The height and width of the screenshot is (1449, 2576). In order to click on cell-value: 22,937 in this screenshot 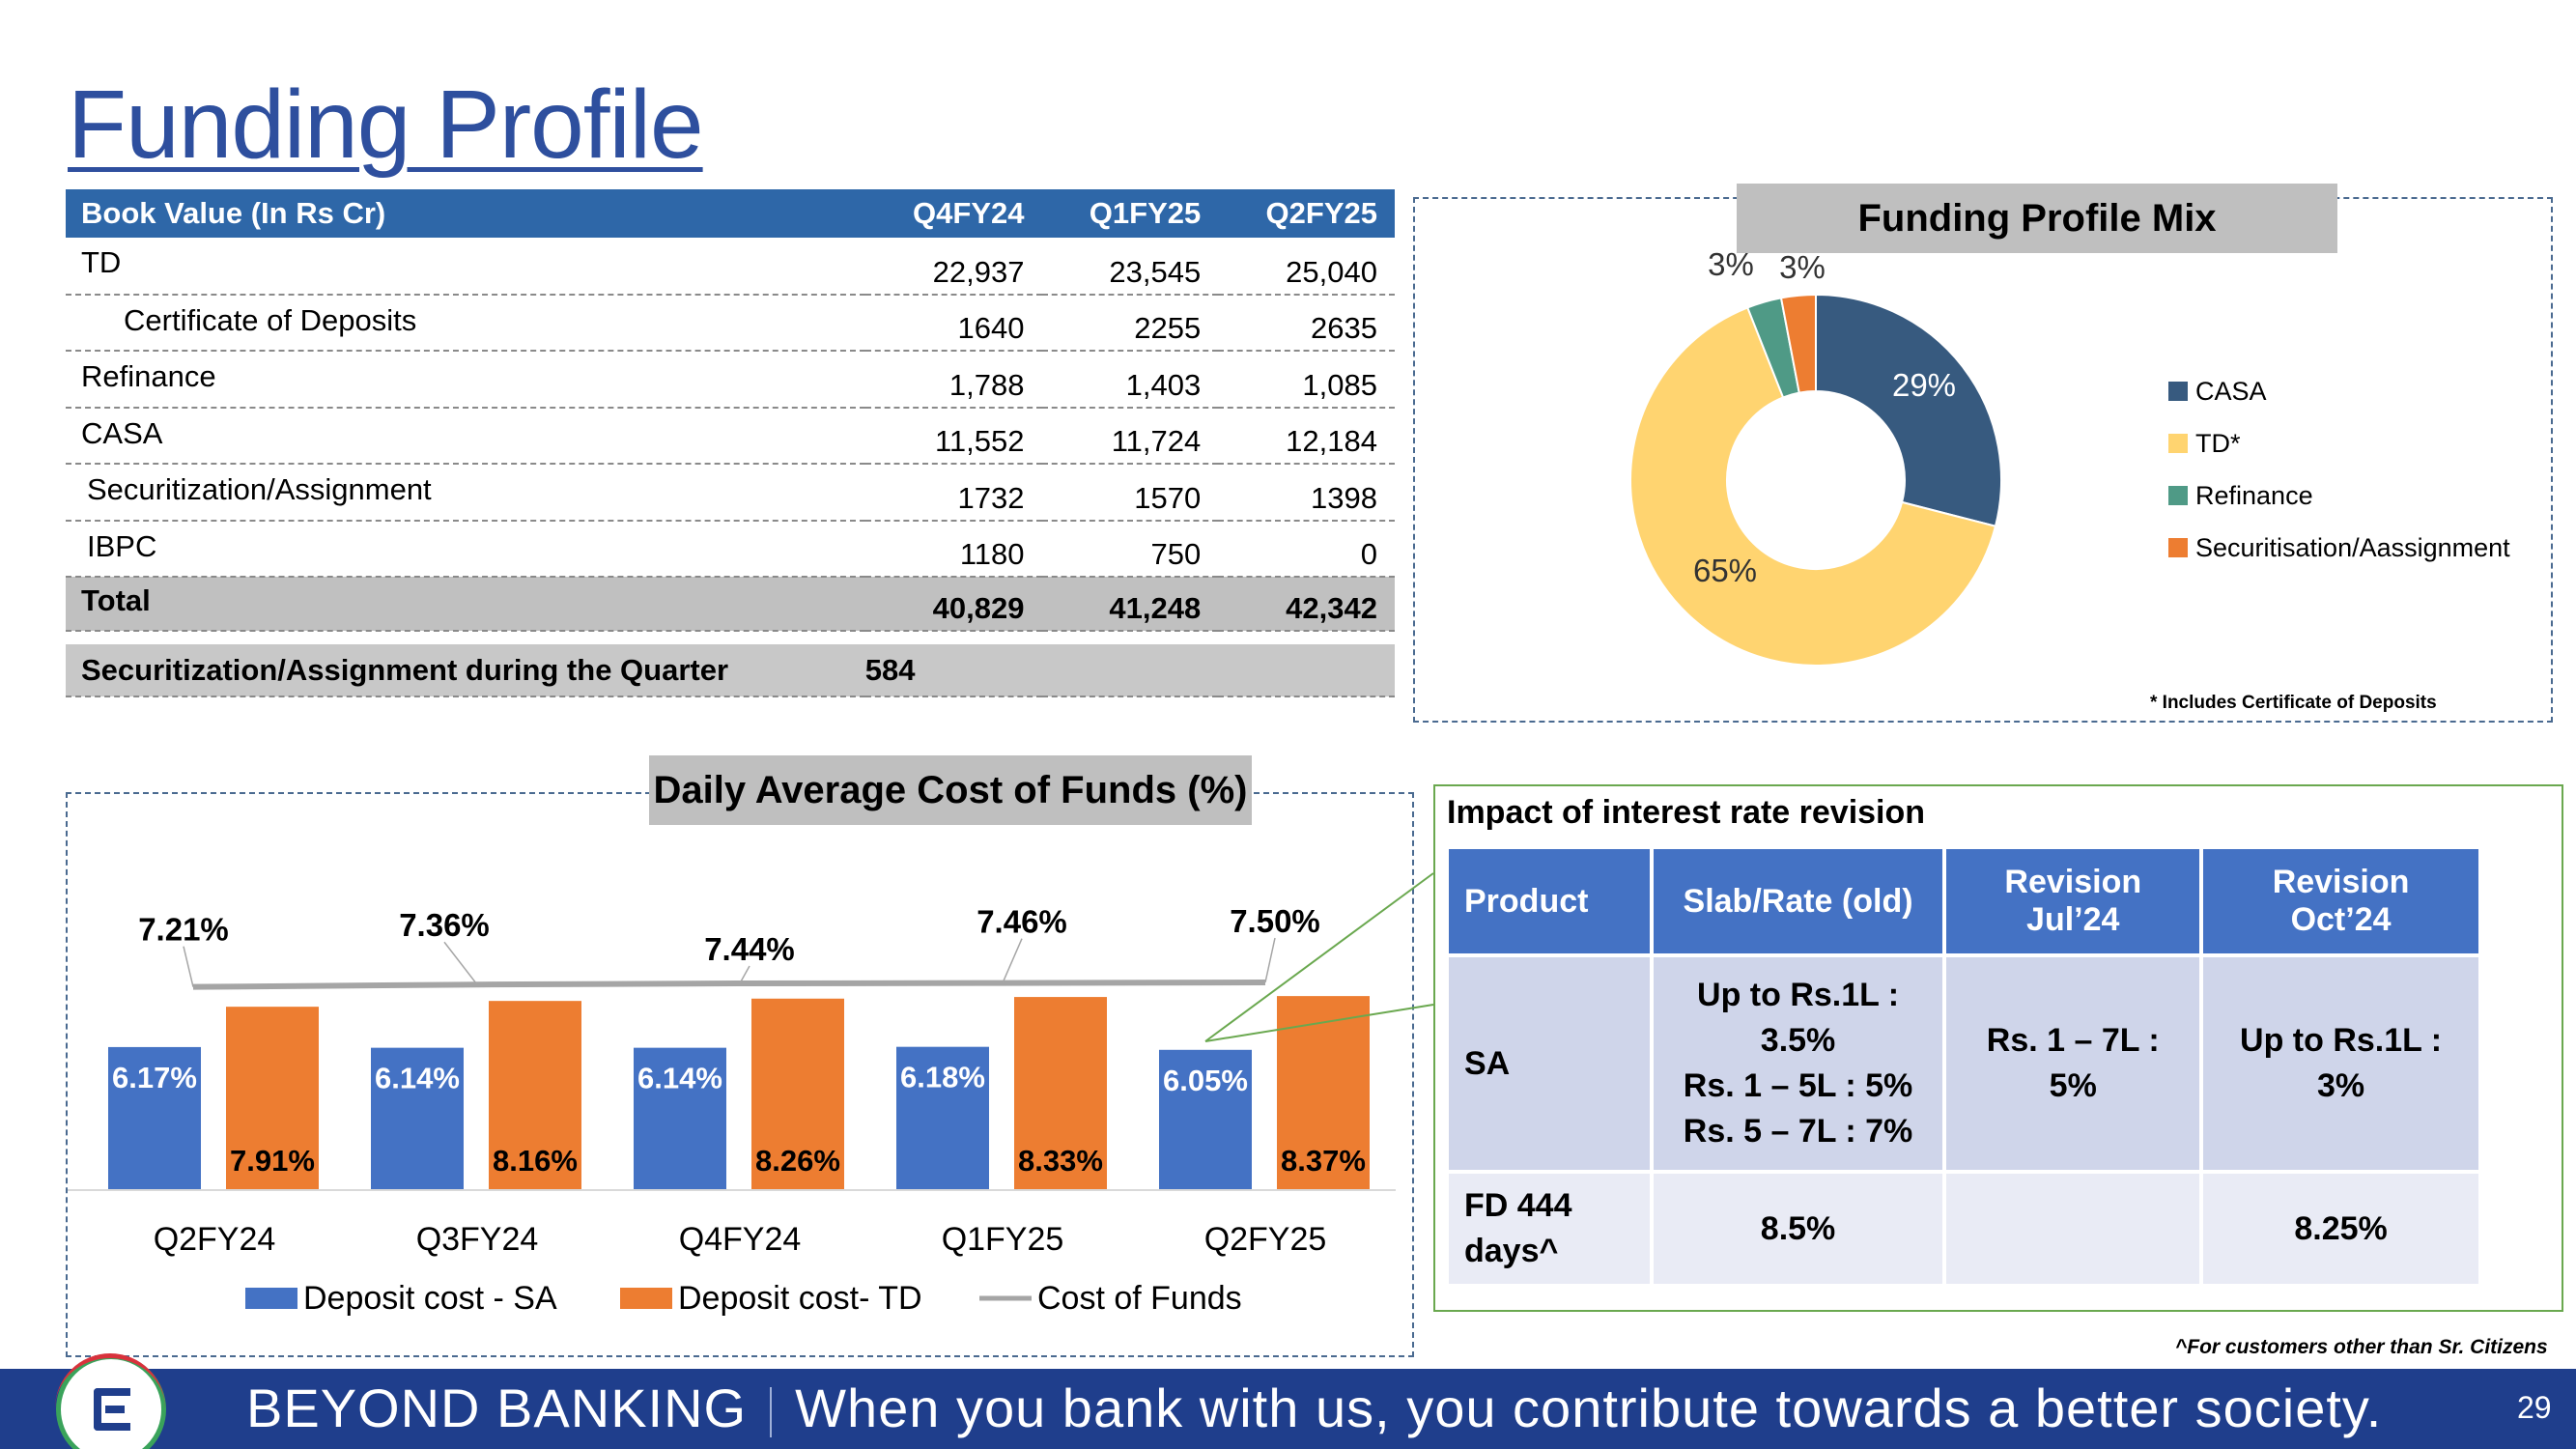, I will do `click(953, 267)`.